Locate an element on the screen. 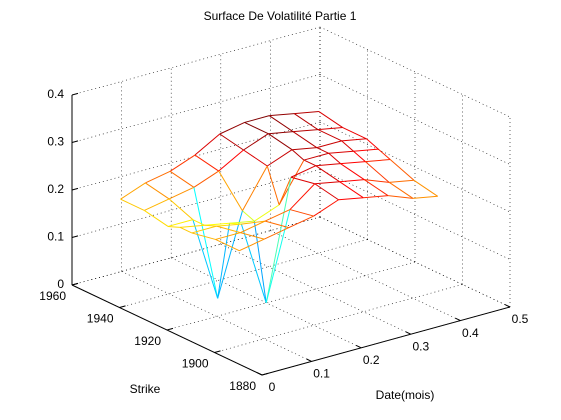 This screenshot has height=420, width=561. x-tick-label: 0.1 is located at coordinates (321, 374).